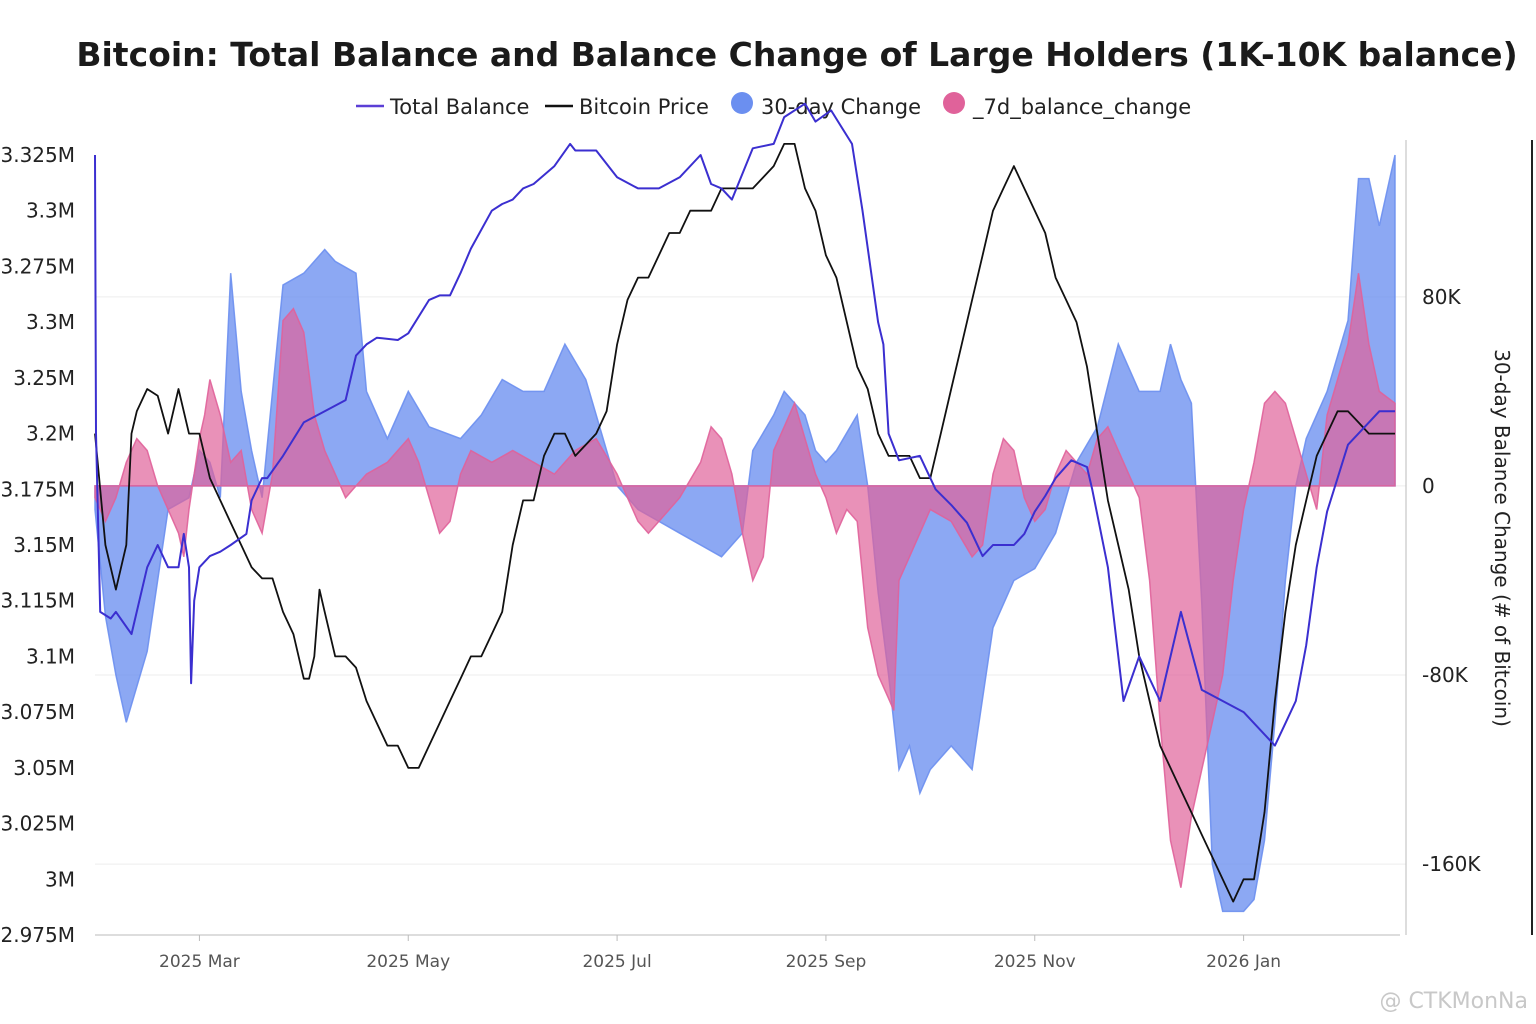 The height and width of the screenshot is (1024, 1536). I want to click on x-tick-label: 2025 May, so click(408, 962).